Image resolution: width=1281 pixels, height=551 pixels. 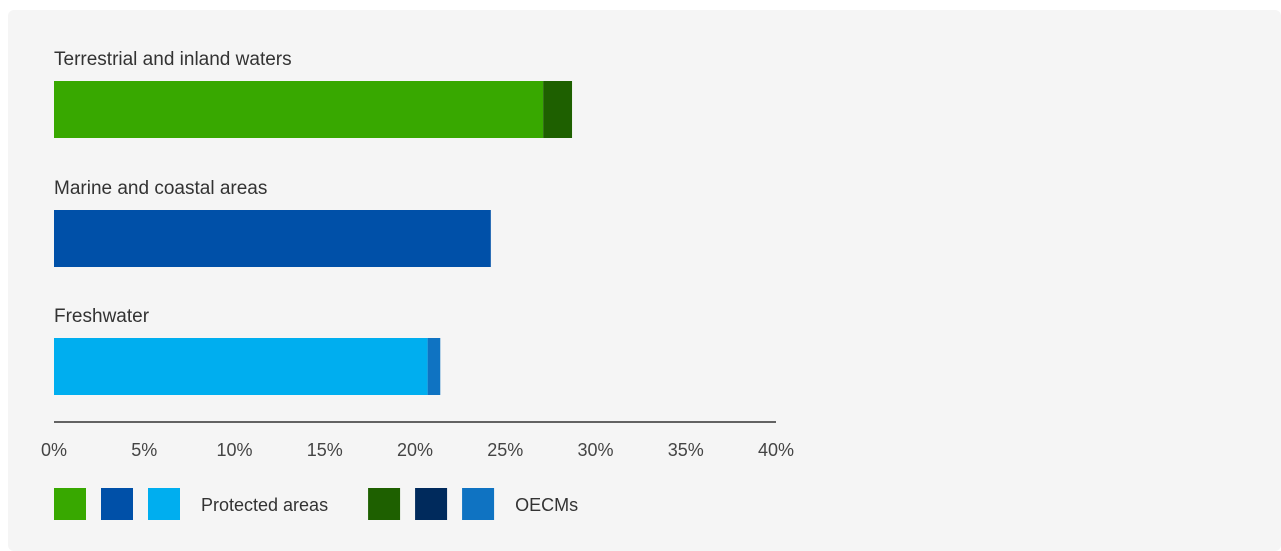 What do you see at coordinates (241, 366) in the screenshot?
I see `bar-freshwater-protected-areas` at bounding box center [241, 366].